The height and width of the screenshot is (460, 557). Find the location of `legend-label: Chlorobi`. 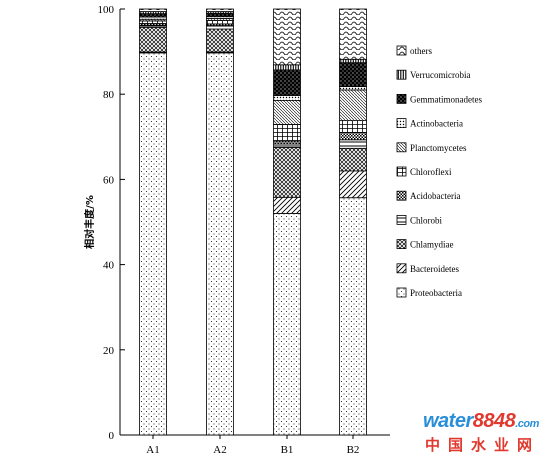

legend-label: Chlorobi is located at coordinates (426, 220).